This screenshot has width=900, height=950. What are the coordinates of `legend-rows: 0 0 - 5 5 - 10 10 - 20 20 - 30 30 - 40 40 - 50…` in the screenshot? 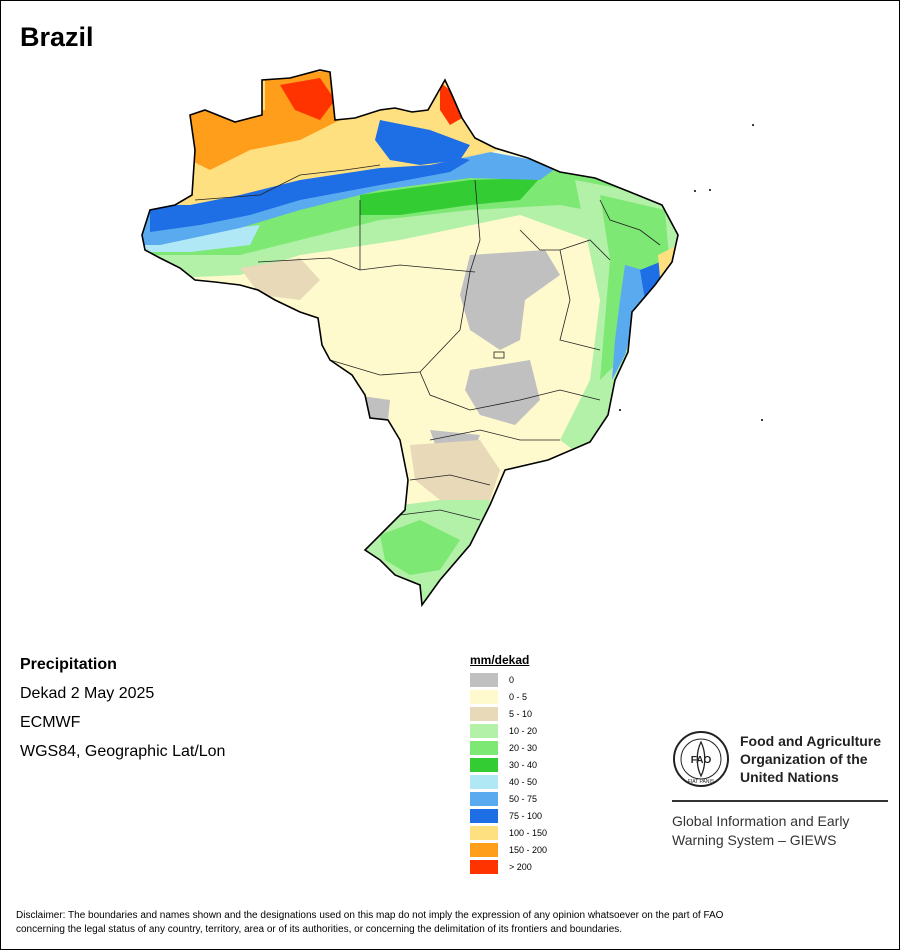 It's located at (508, 773).